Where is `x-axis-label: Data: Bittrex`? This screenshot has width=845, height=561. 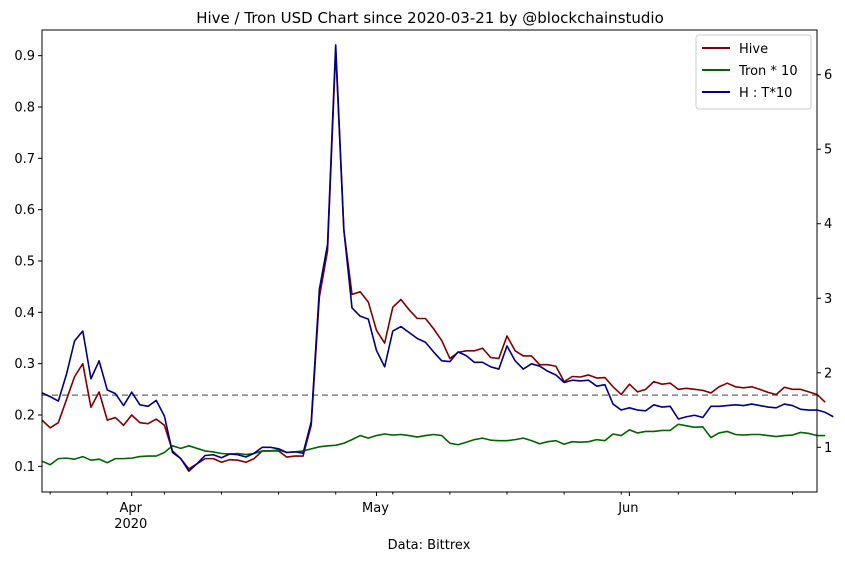
x-axis-label: Data: Bittrex is located at coordinates (429, 545).